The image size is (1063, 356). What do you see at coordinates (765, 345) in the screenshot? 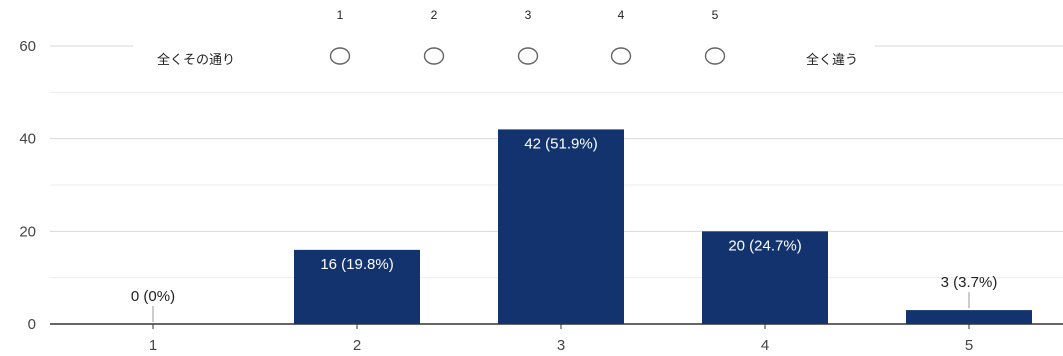
I see `x-tick-label: 4` at bounding box center [765, 345].